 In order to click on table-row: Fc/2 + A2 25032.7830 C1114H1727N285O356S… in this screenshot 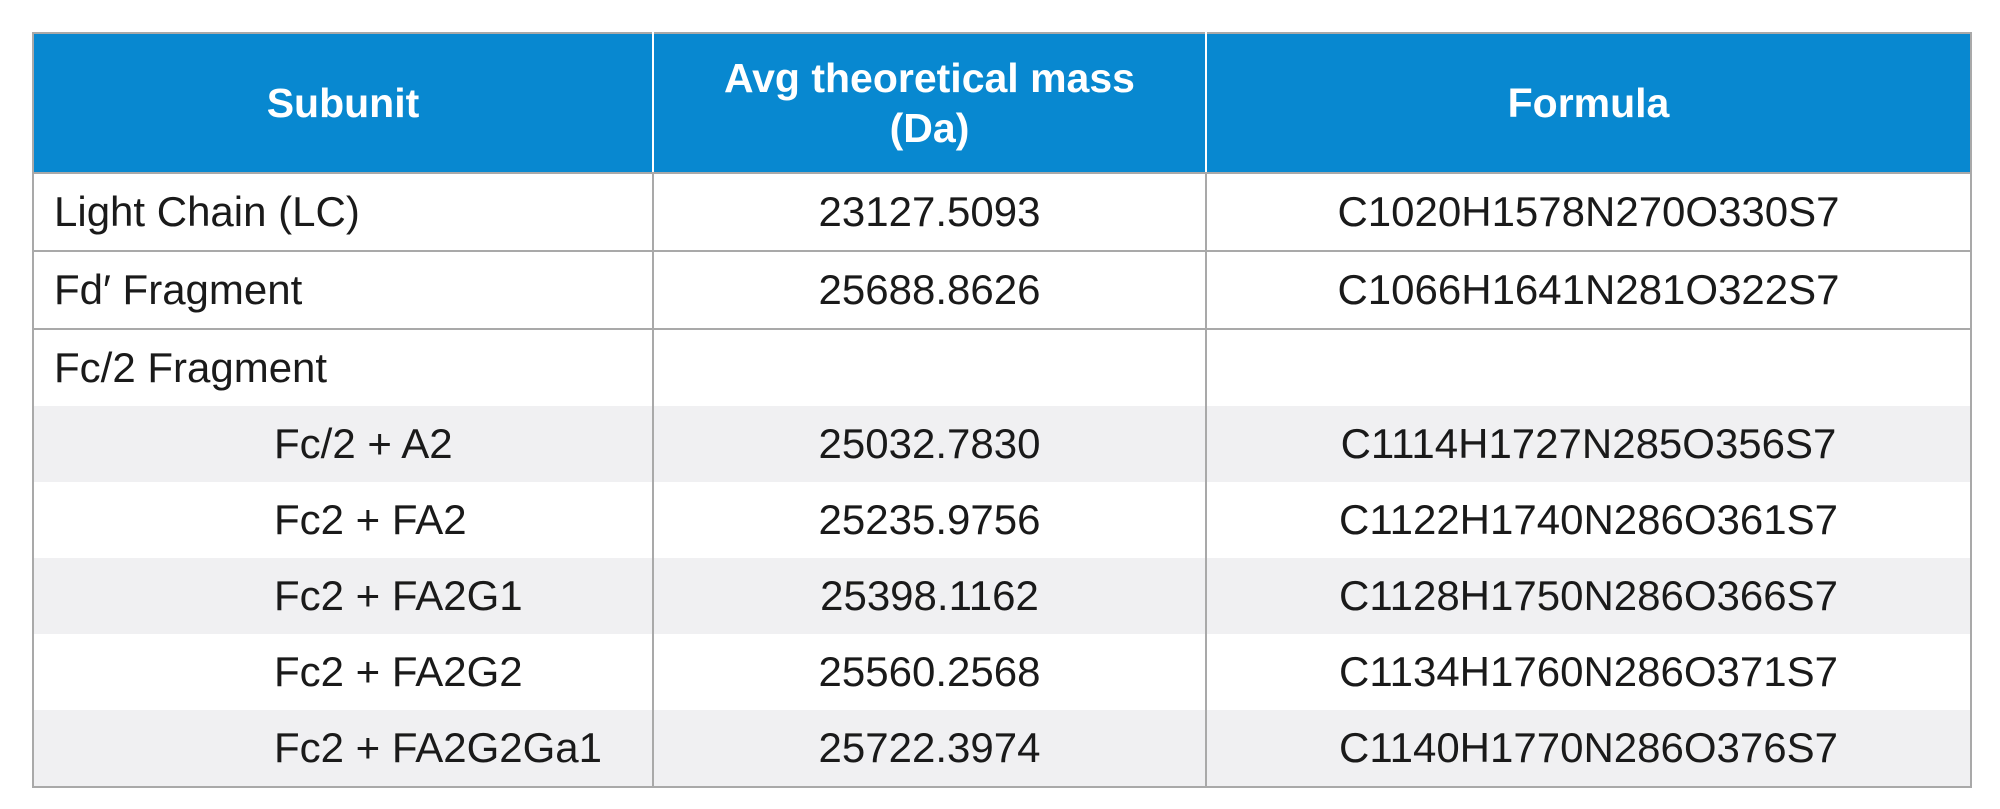, I will do `click(1002, 444)`.